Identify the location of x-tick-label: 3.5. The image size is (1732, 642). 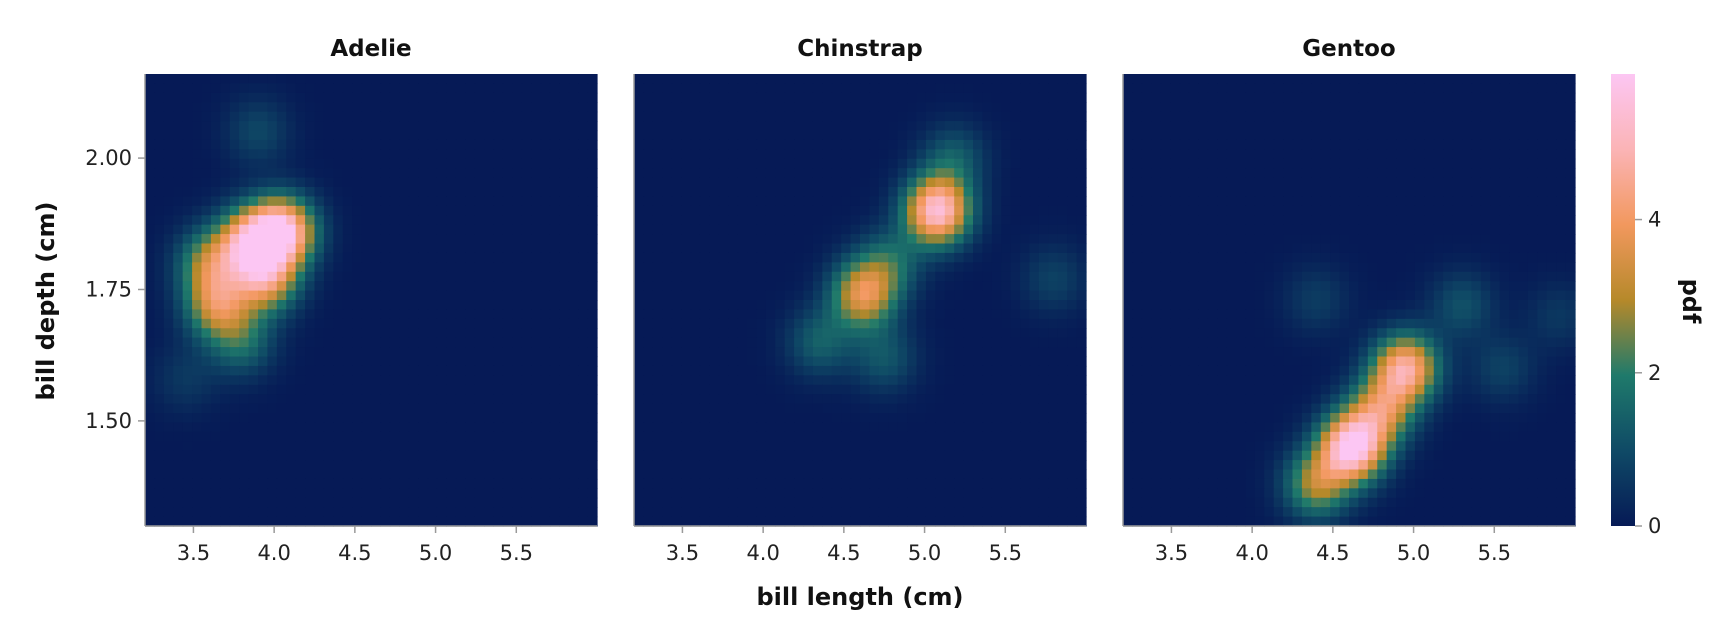
(193, 553).